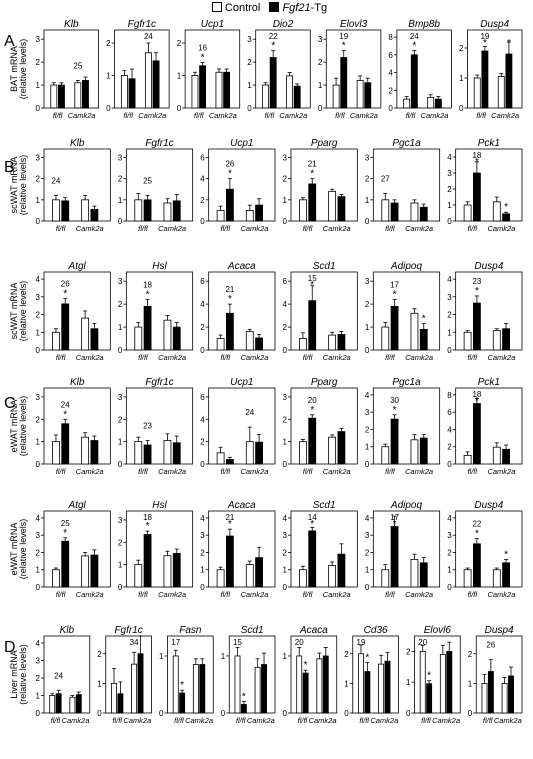 This screenshot has height=759, width=533. What do you see at coordinates (422, 642) in the screenshot?
I see `n-label: 20` at bounding box center [422, 642].